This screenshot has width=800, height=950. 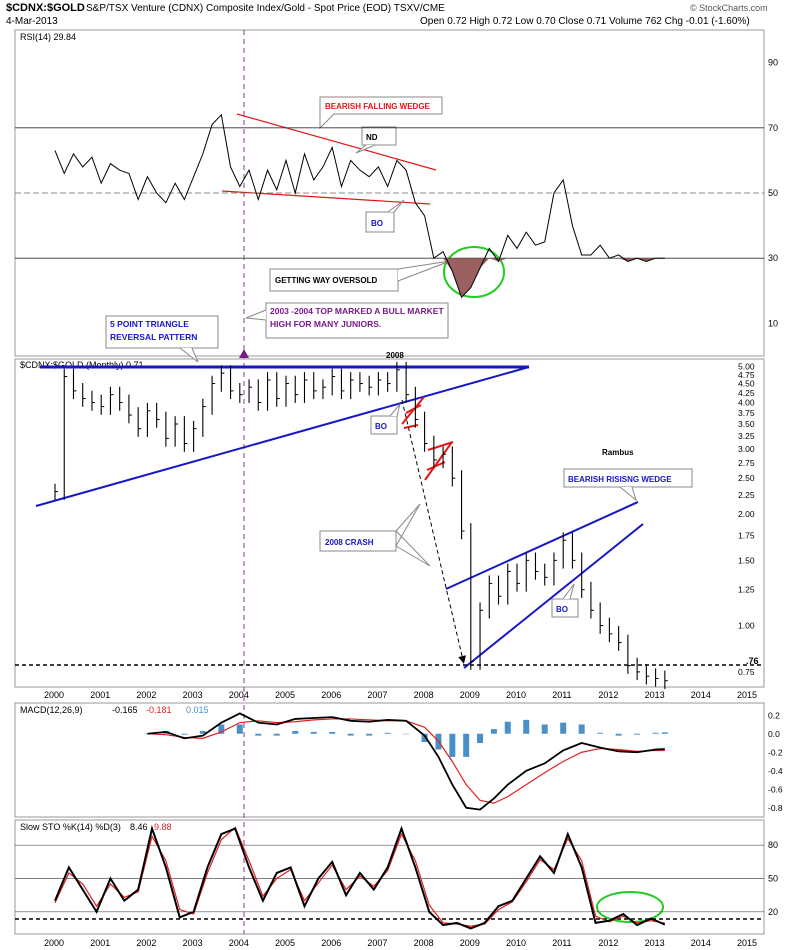 What do you see at coordinates (162, 339) in the screenshot?
I see `annotation-triangle: 5 POINT TRIANGLE REVERSAL PATTERN` at bounding box center [162, 339].